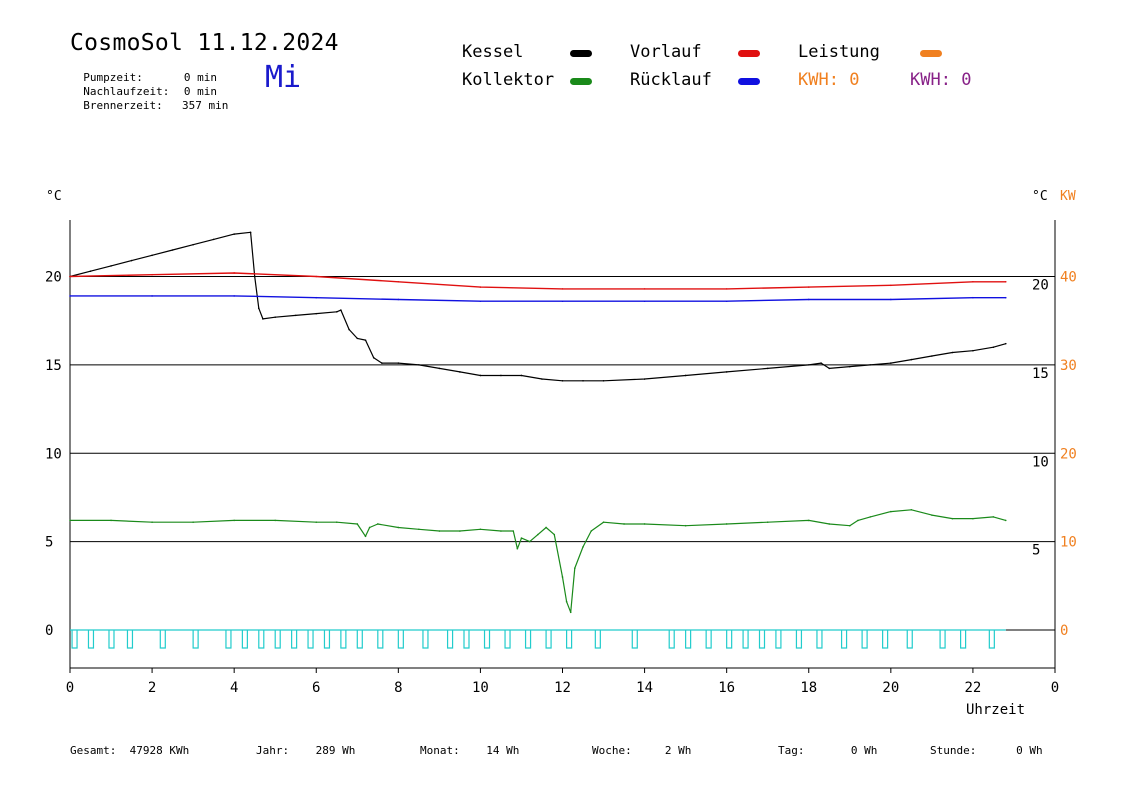 Image resolution: width=1148 pixels, height=812 pixels. I want to click on x-tick-label: 2, so click(152, 688).